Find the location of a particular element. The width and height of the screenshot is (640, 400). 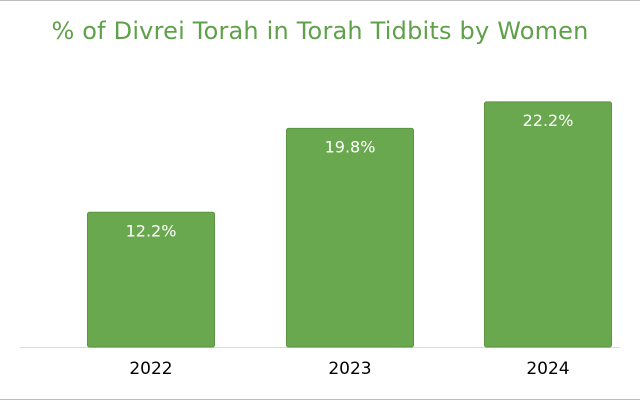

x-tick-label-2023: 2023 is located at coordinates (349, 369).